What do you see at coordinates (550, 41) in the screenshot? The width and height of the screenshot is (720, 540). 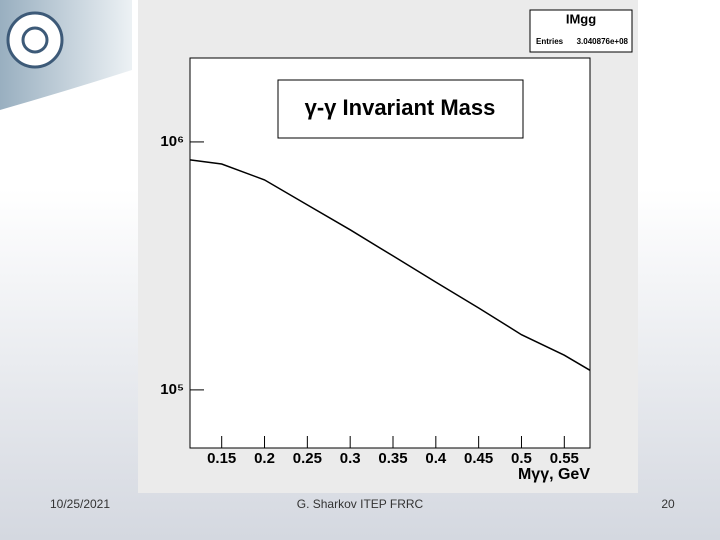 I see `stats-entries-label: Entries` at bounding box center [550, 41].